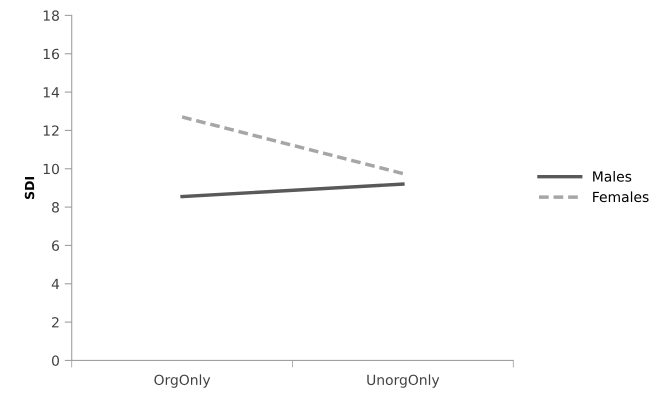 Image resolution: width=664 pixels, height=405 pixels. Describe the element at coordinates (55, 360) in the screenshot. I see `y-tick-label: 0` at that location.